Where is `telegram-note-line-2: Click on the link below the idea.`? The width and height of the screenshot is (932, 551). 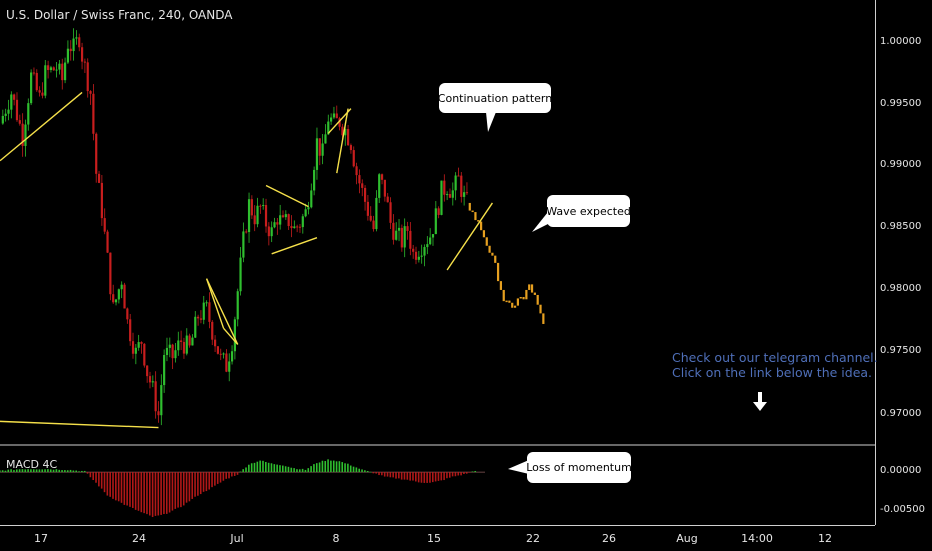 telegram-note-line-2: Click on the link below the idea. is located at coordinates (772, 372).